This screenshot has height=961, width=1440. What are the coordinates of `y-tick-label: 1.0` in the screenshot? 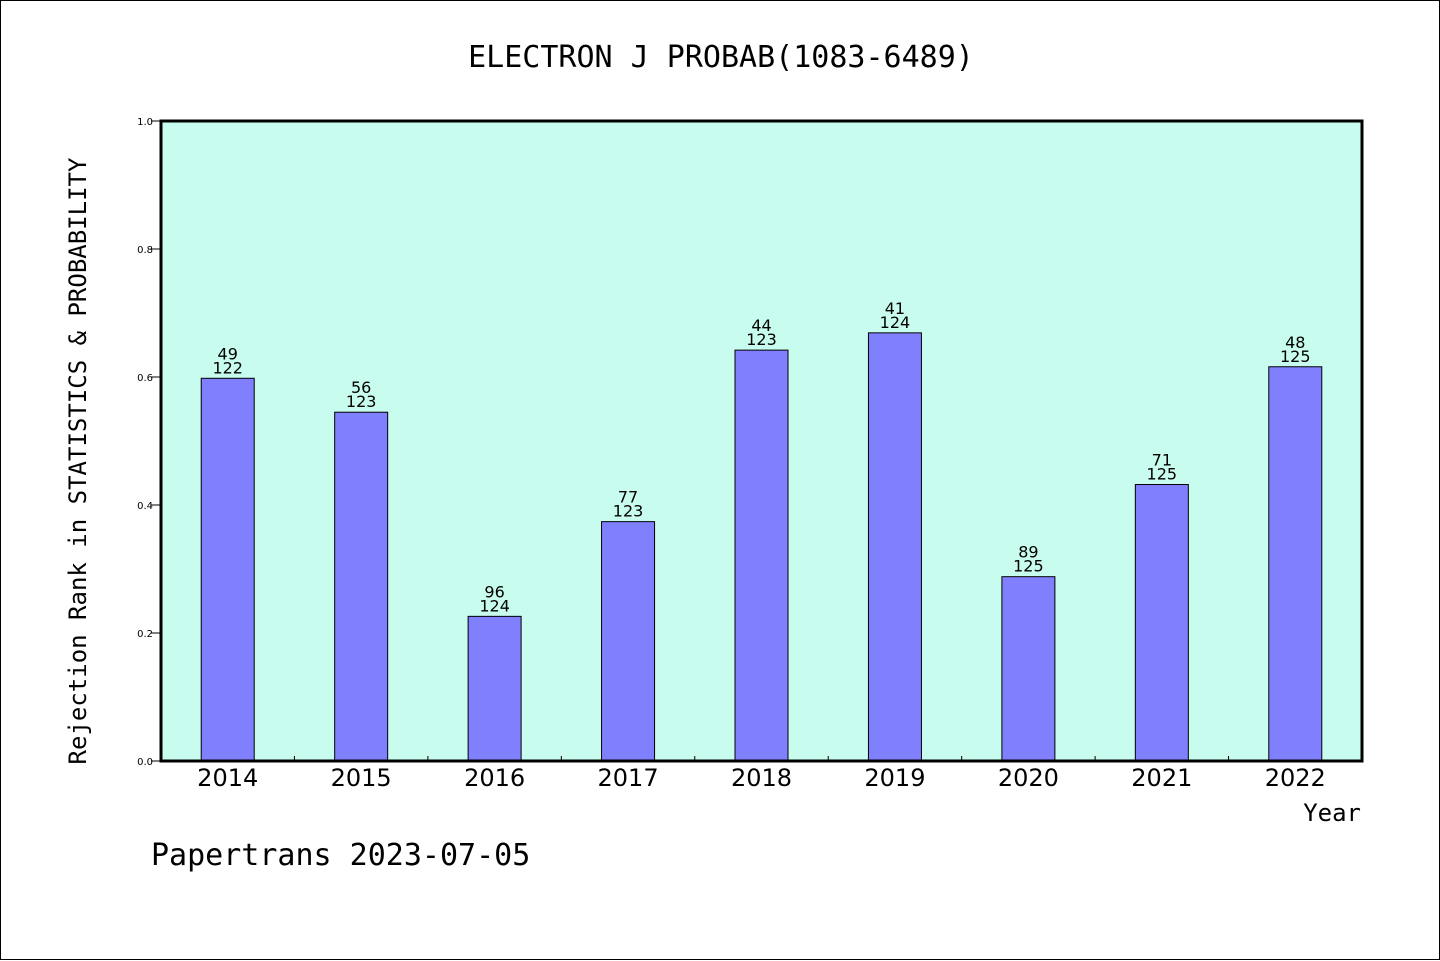 It's located at (145, 122).